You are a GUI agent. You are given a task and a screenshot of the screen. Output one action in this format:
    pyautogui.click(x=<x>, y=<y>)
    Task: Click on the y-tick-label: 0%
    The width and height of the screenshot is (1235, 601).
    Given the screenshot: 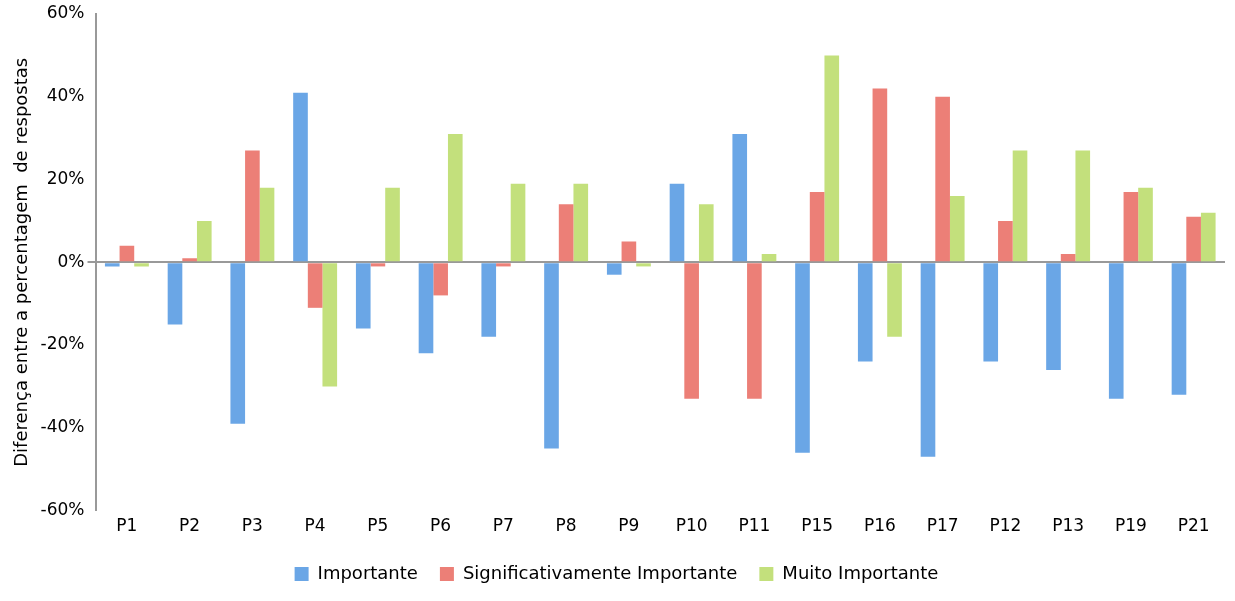 What is the action you would take?
    pyautogui.click(x=71, y=260)
    